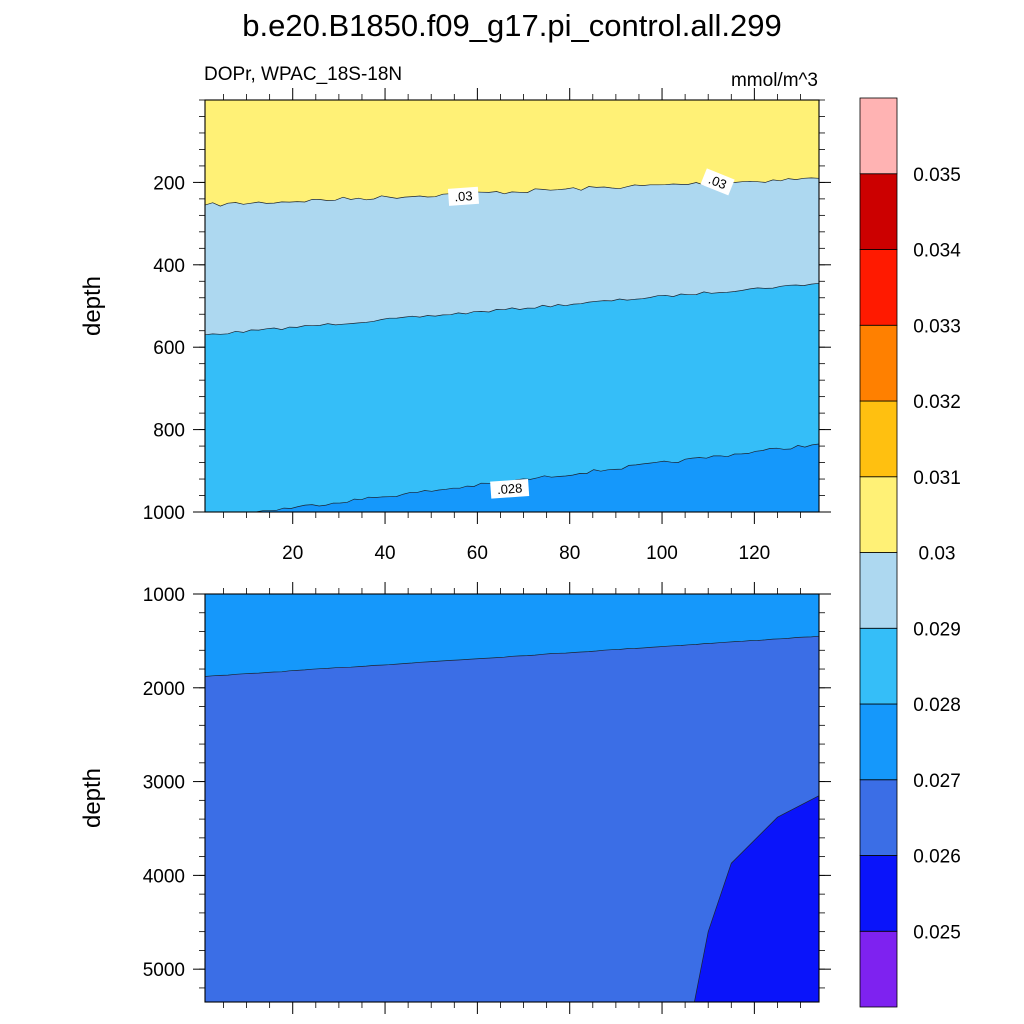 The image size is (1024, 1024). I want to click on colorbar-label: 0.025, so click(937, 932).